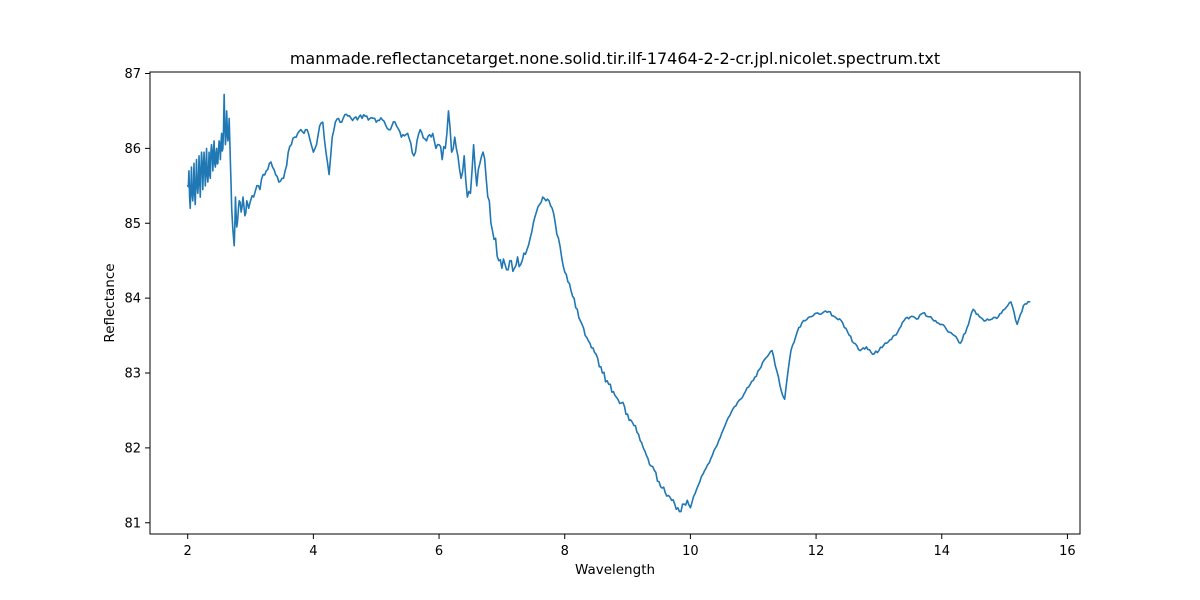 This screenshot has width=1200, height=600. I want to click on x-tick-label: 8, so click(565, 551).